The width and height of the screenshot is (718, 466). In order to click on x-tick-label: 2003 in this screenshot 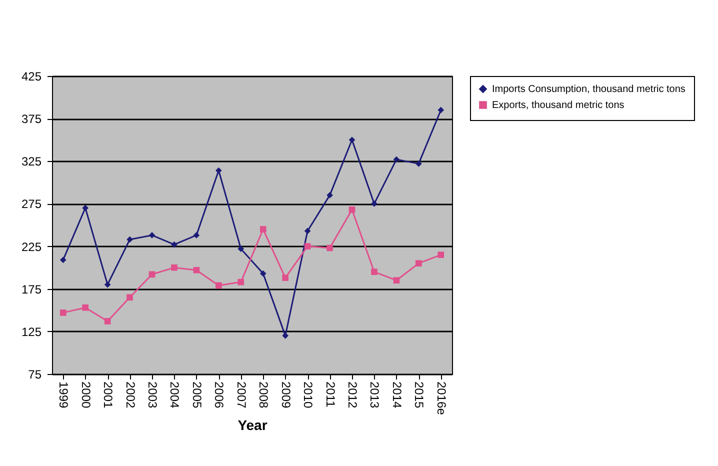, I will do `click(153, 395)`.